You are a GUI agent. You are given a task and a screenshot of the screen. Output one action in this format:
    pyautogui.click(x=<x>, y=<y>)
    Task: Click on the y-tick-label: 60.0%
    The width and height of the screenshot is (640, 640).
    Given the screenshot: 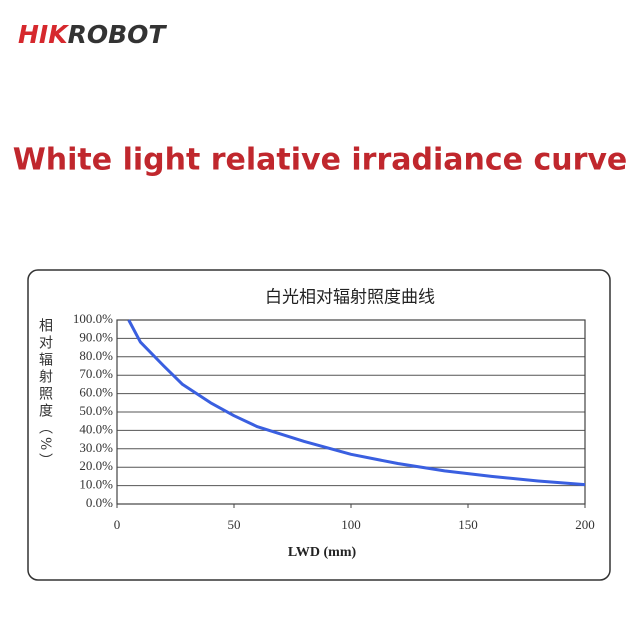 What is the action you would take?
    pyautogui.click(x=96, y=392)
    